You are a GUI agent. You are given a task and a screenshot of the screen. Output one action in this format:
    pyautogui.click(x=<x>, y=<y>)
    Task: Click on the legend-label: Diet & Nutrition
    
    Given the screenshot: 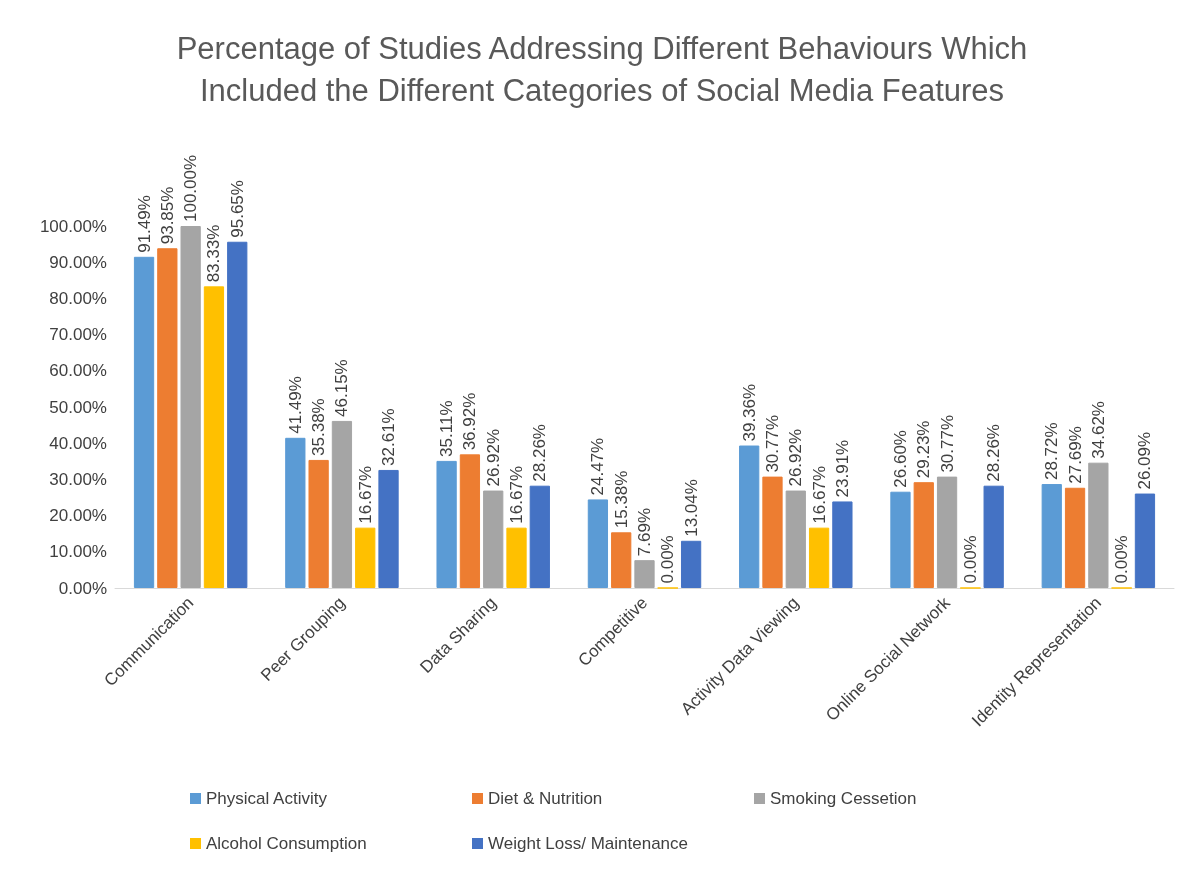 What is the action you would take?
    pyautogui.click(x=545, y=798)
    